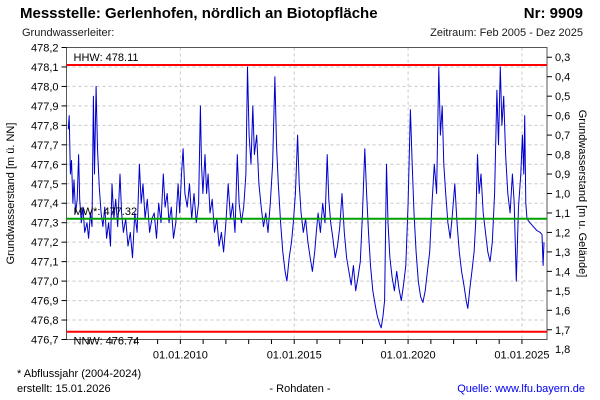 Image resolution: width=600 pixels, height=400 pixels. I want to click on y-tick-label-left: 476,7, so click(45, 341).